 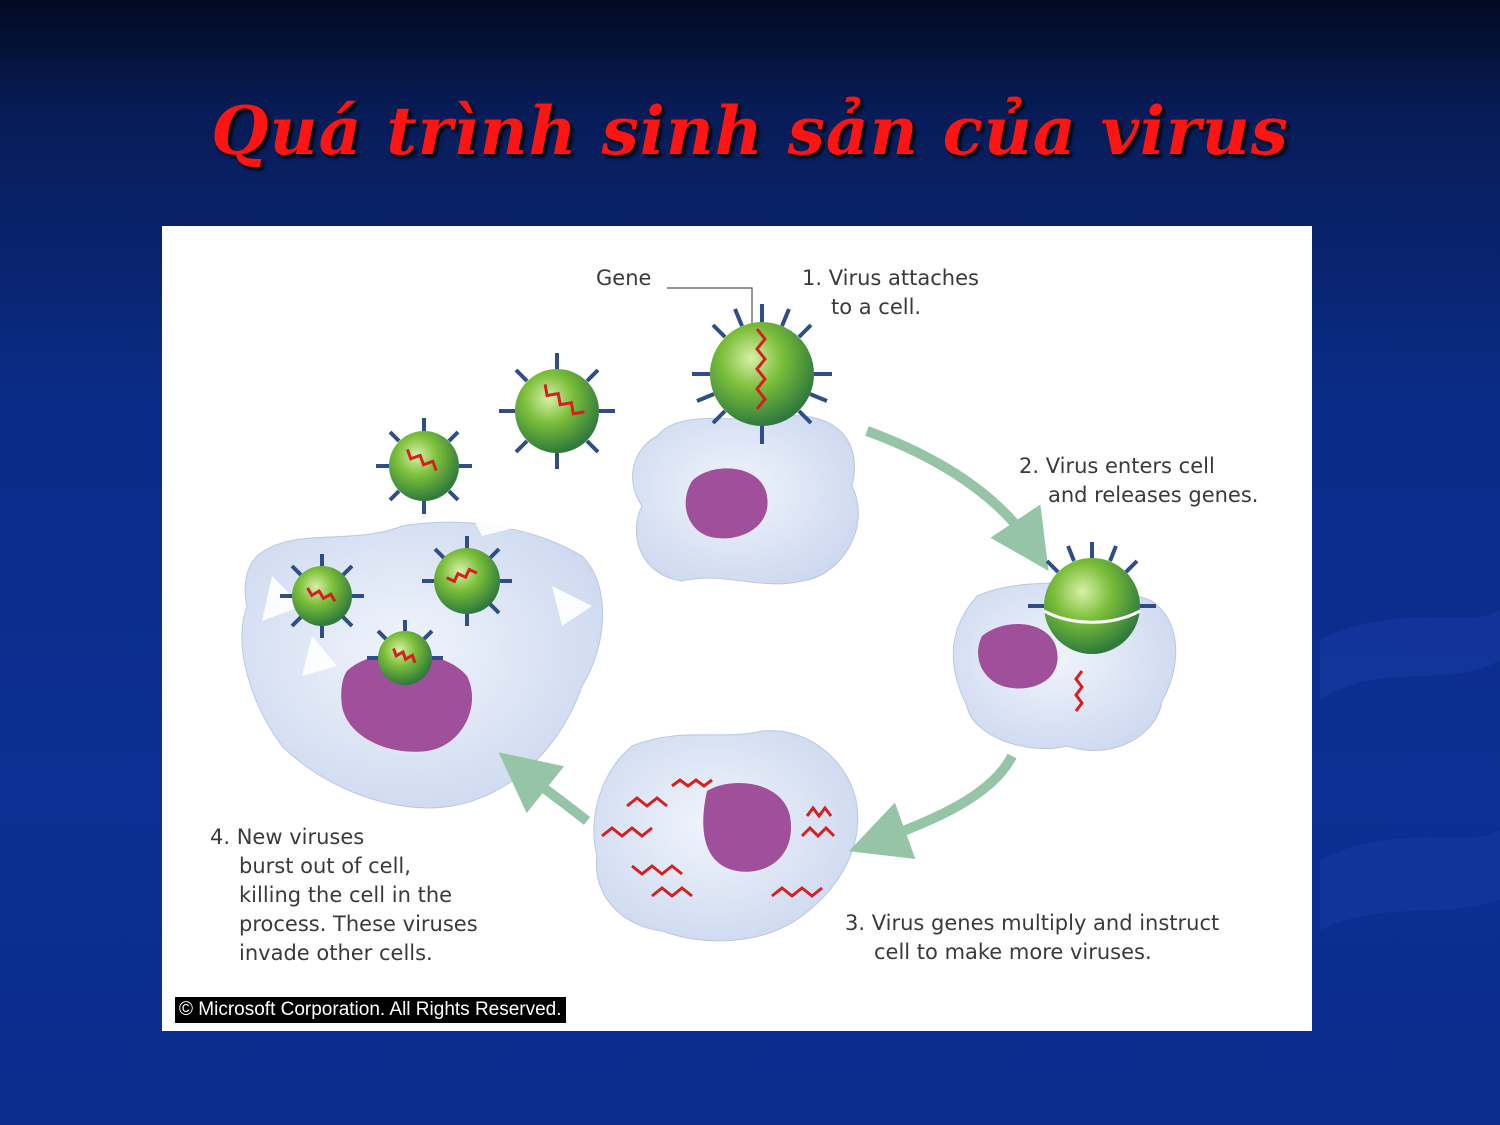 I want to click on step4-label-line5: invade other cells., so click(x=336, y=953).